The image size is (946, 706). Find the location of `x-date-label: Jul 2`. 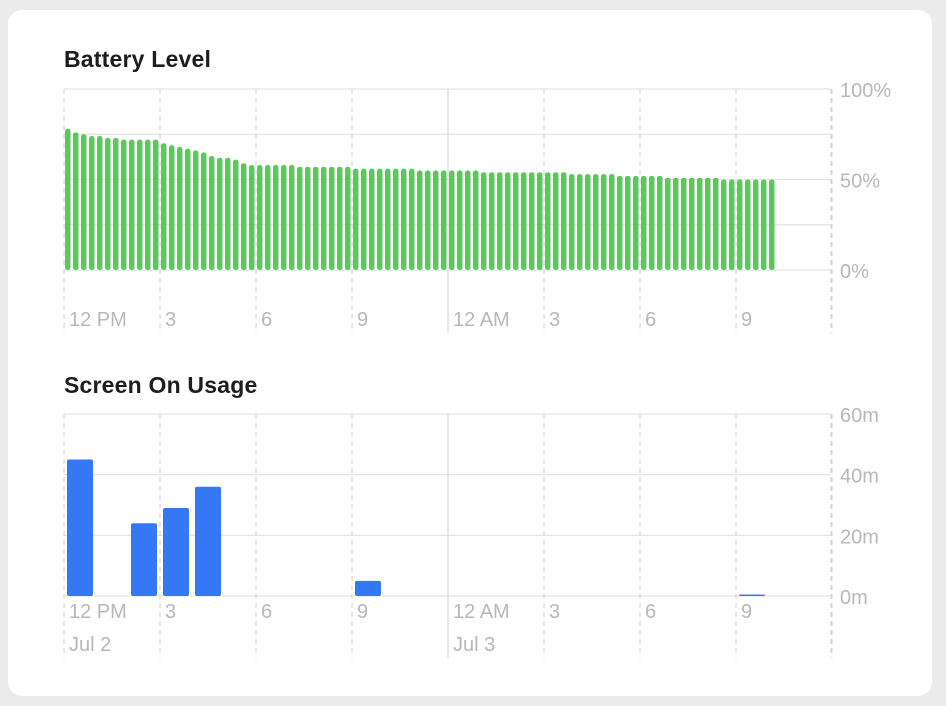

x-date-label: Jul 2 is located at coordinates (90, 645).